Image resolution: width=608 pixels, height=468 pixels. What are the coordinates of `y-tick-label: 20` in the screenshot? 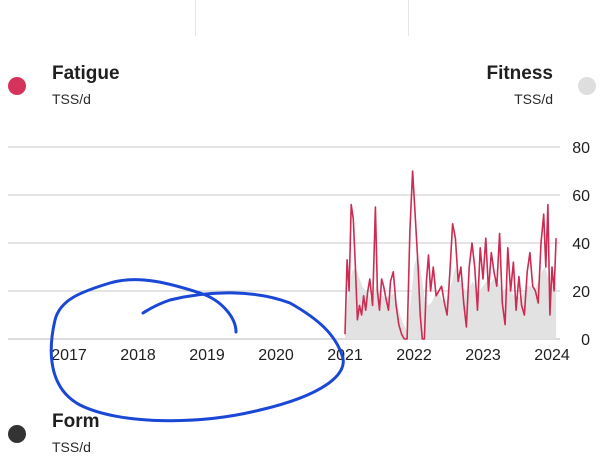 It's located at (581, 292).